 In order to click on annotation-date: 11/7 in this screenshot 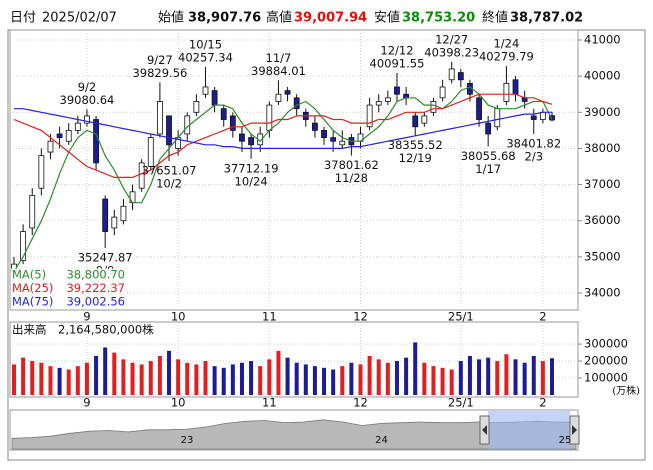, I will do `click(279, 58)`.